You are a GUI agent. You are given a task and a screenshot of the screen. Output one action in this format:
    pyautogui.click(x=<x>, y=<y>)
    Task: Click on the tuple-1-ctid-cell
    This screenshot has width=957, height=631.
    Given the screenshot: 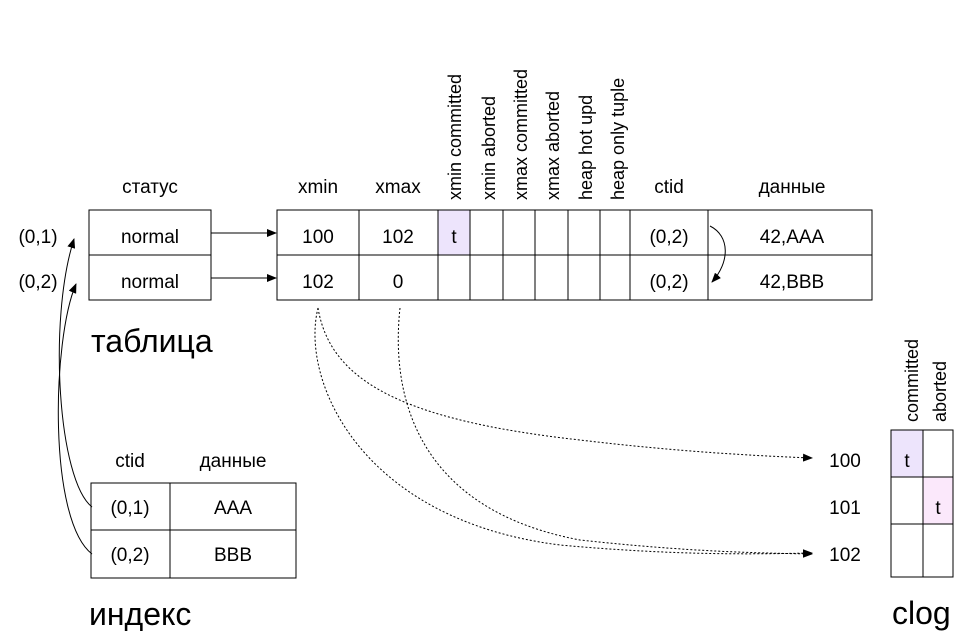 What is the action you would take?
    pyautogui.click(x=669, y=232)
    